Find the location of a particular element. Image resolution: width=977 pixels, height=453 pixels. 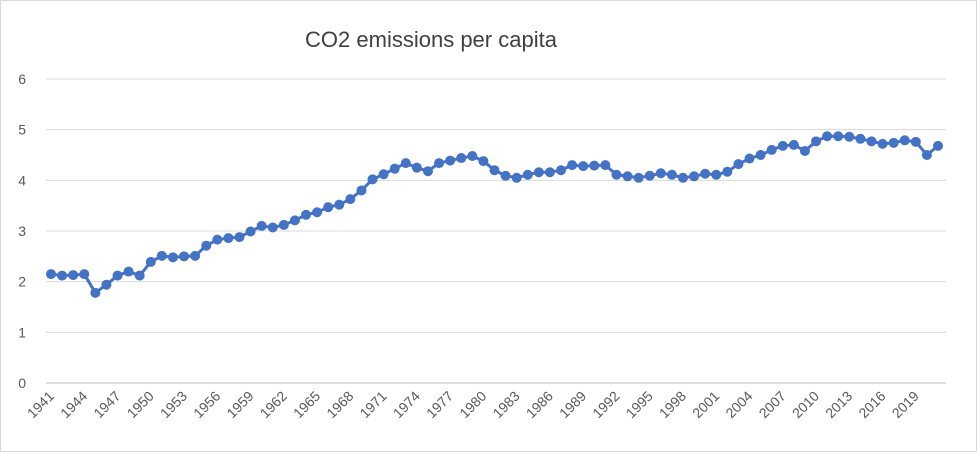

x-tick-label: 2001 is located at coordinates (705, 404).